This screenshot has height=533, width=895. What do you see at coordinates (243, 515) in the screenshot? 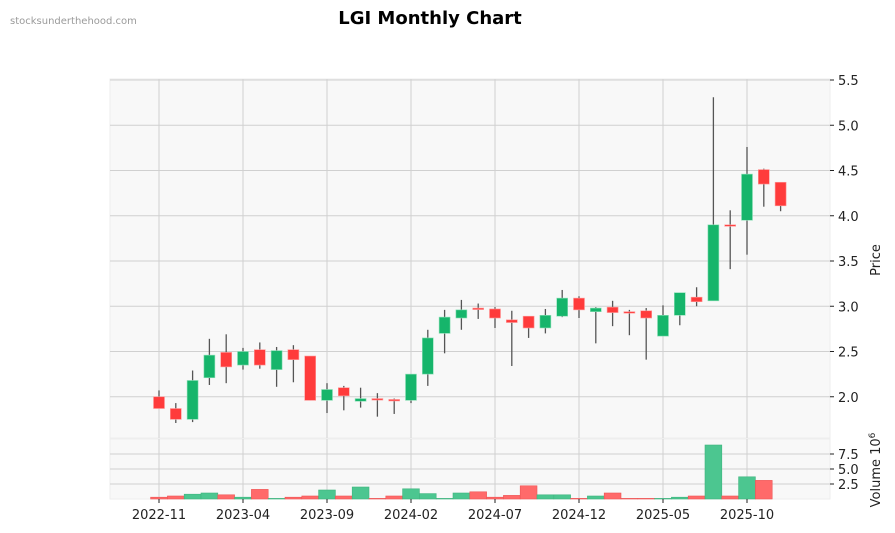
I see `x-tick-label: 2023-04` at bounding box center [243, 515].